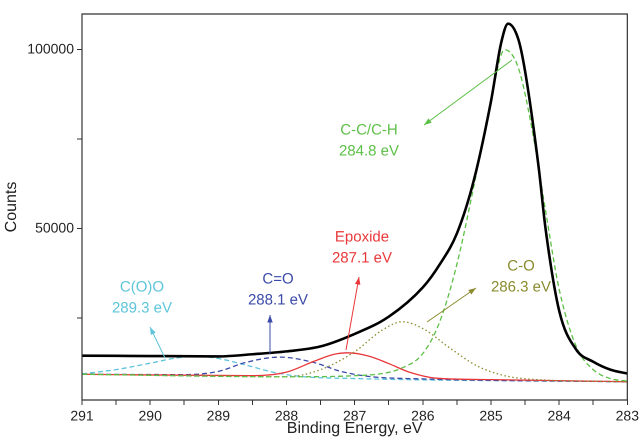  I want to click on x-tick-label: 285, so click(491, 415).